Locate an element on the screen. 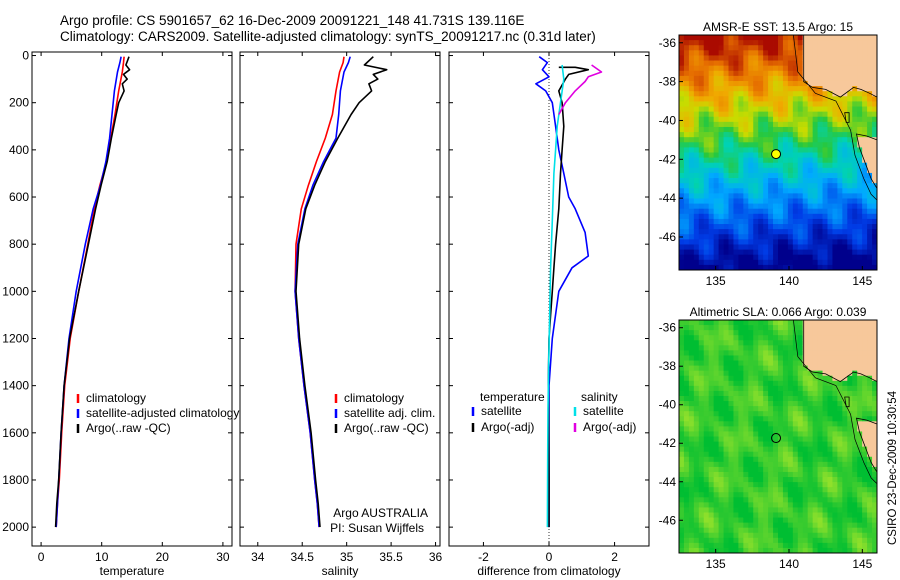 This screenshot has height=580, width=900. temperature-xtick-label: 30 is located at coordinates (223, 557).